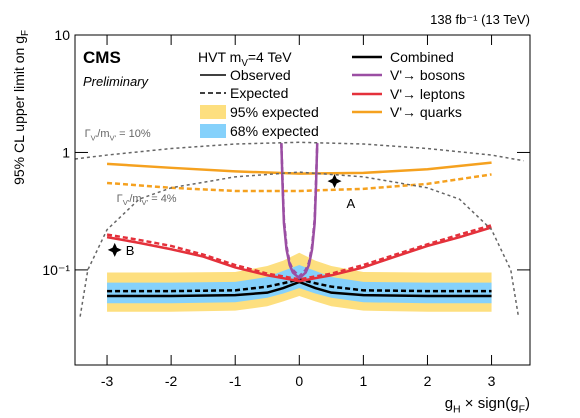 The height and width of the screenshot is (418, 580). Describe the element at coordinates (102, 57) in the screenshot. I see `experiment-label: CMS` at that location.